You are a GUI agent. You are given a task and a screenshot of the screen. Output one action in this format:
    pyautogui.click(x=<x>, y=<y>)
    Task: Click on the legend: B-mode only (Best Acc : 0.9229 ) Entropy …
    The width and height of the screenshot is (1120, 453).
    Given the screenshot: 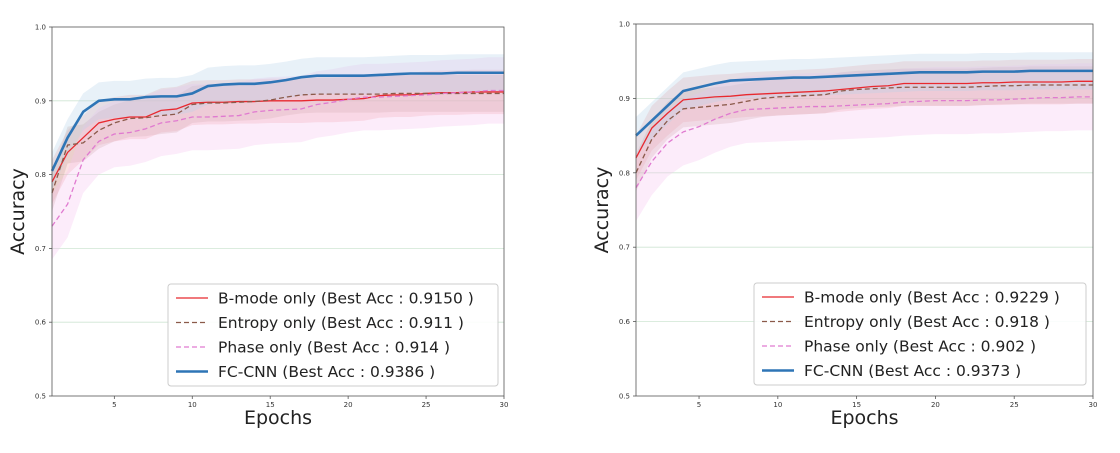 What is the action you would take?
    pyautogui.click(x=920, y=334)
    